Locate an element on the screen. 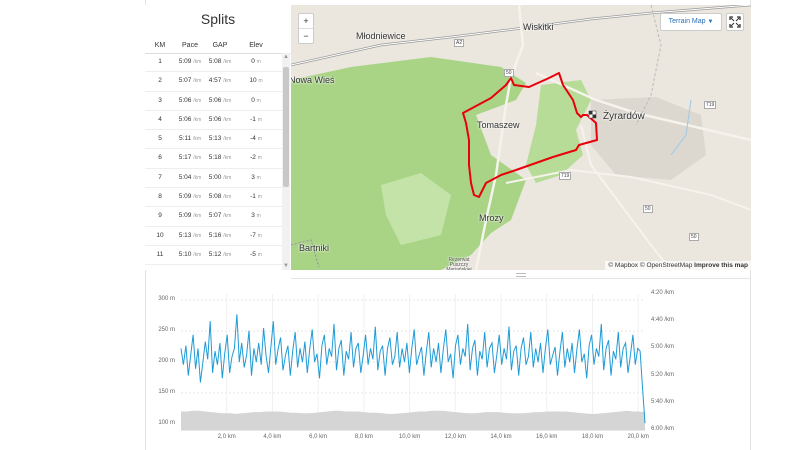  split-km: 10 is located at coordinates (160, 236).